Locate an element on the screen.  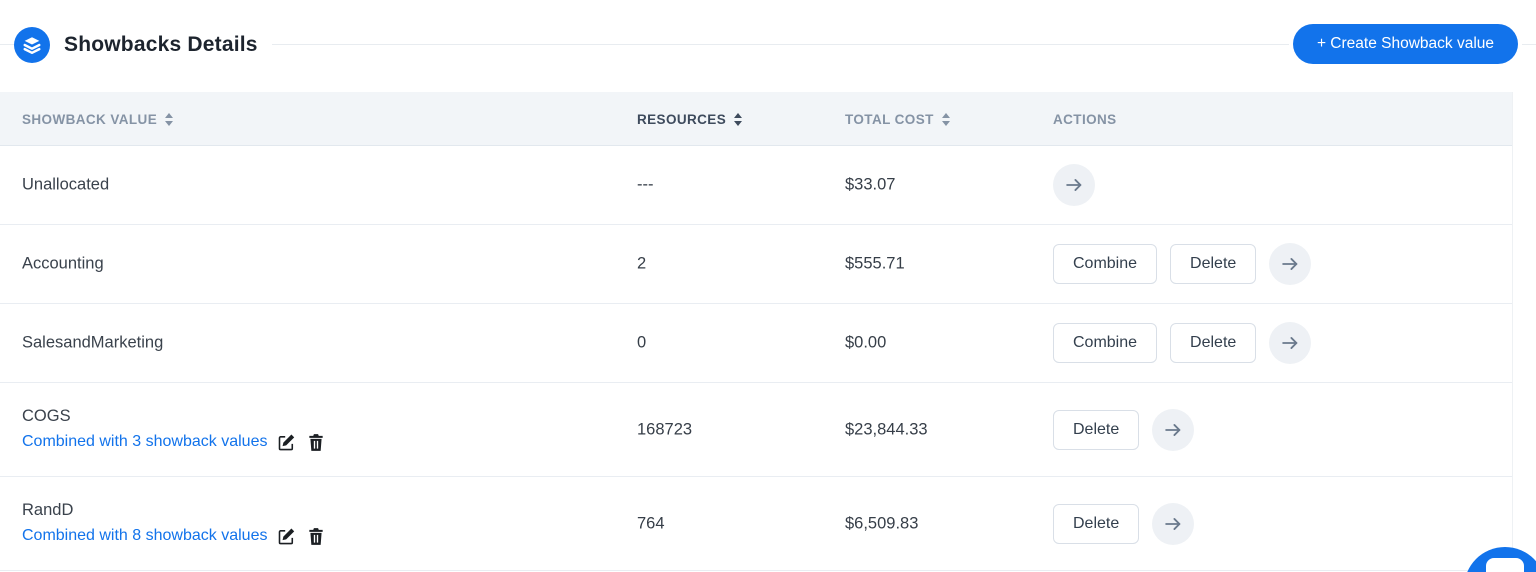
showback-value-cell: Accounting is located at coordinates (63, 264).